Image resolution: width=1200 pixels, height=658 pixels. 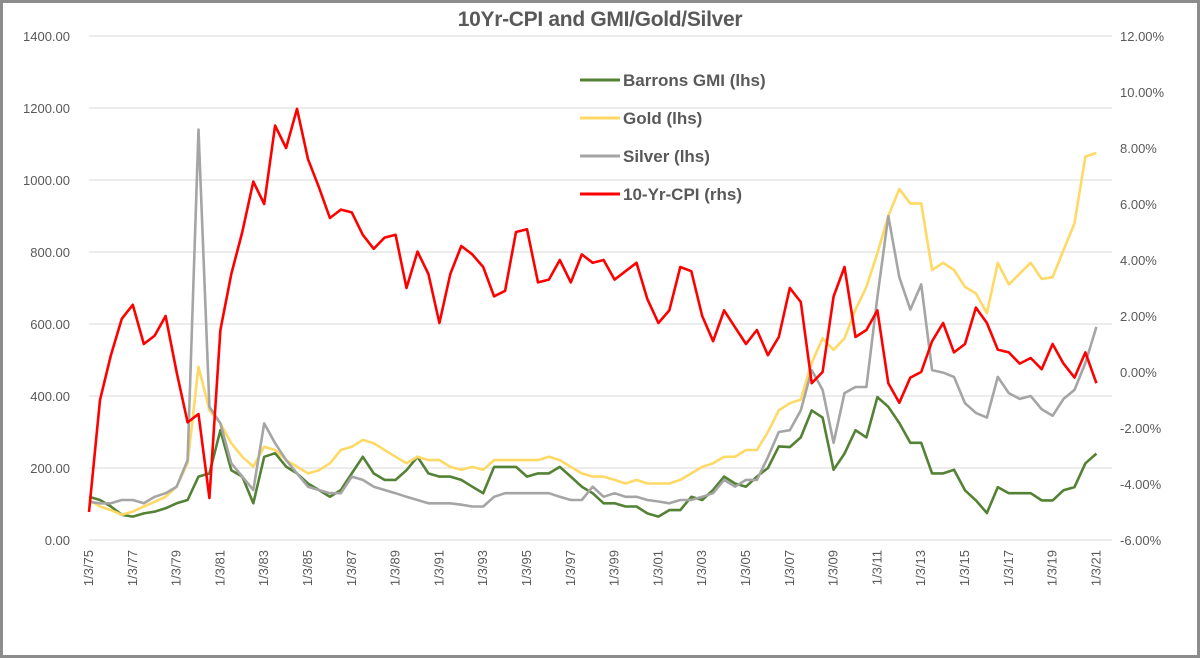 I want to click on legend-label: Gold (lhs), so click(x=662, y=118).